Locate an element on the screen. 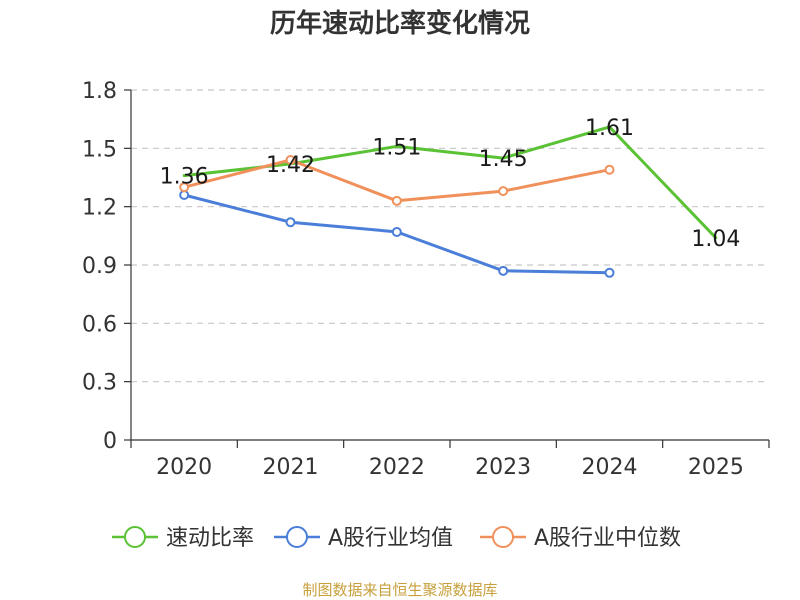 This screenshot has height=600, width=800. y-tick-label: 1.5 is located at coordinates (99, 149).